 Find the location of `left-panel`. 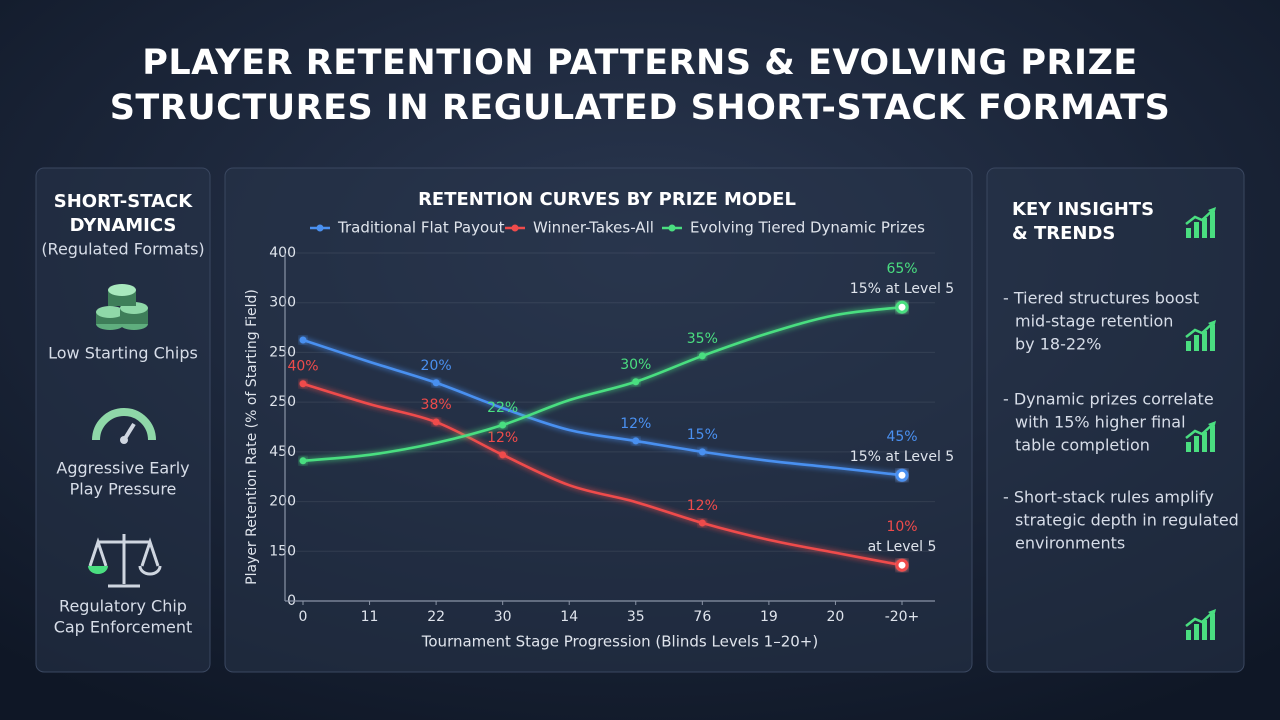

left-panel is located at coordinates (123, 420).